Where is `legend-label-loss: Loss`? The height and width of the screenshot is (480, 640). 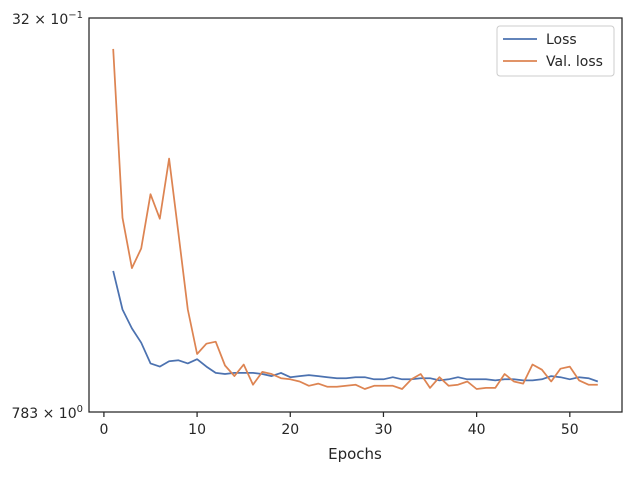 legend-label-loss: Loss is located at coordinates (561, 40).